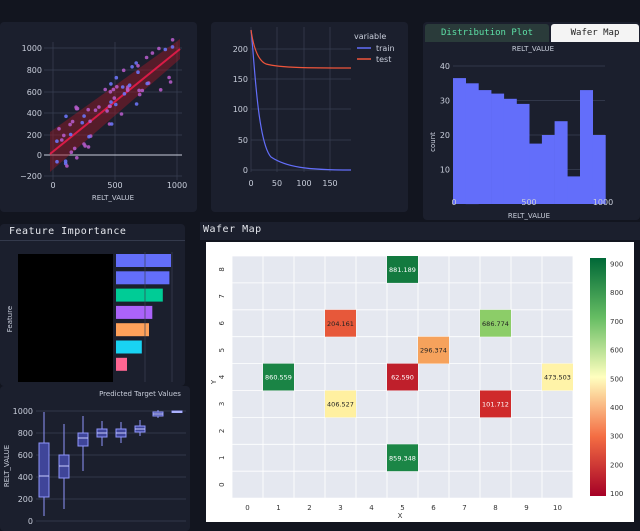  Describe the element at coordinates (616, 465) in the screenshot. I see `colorbar-tick: 200` at that location.